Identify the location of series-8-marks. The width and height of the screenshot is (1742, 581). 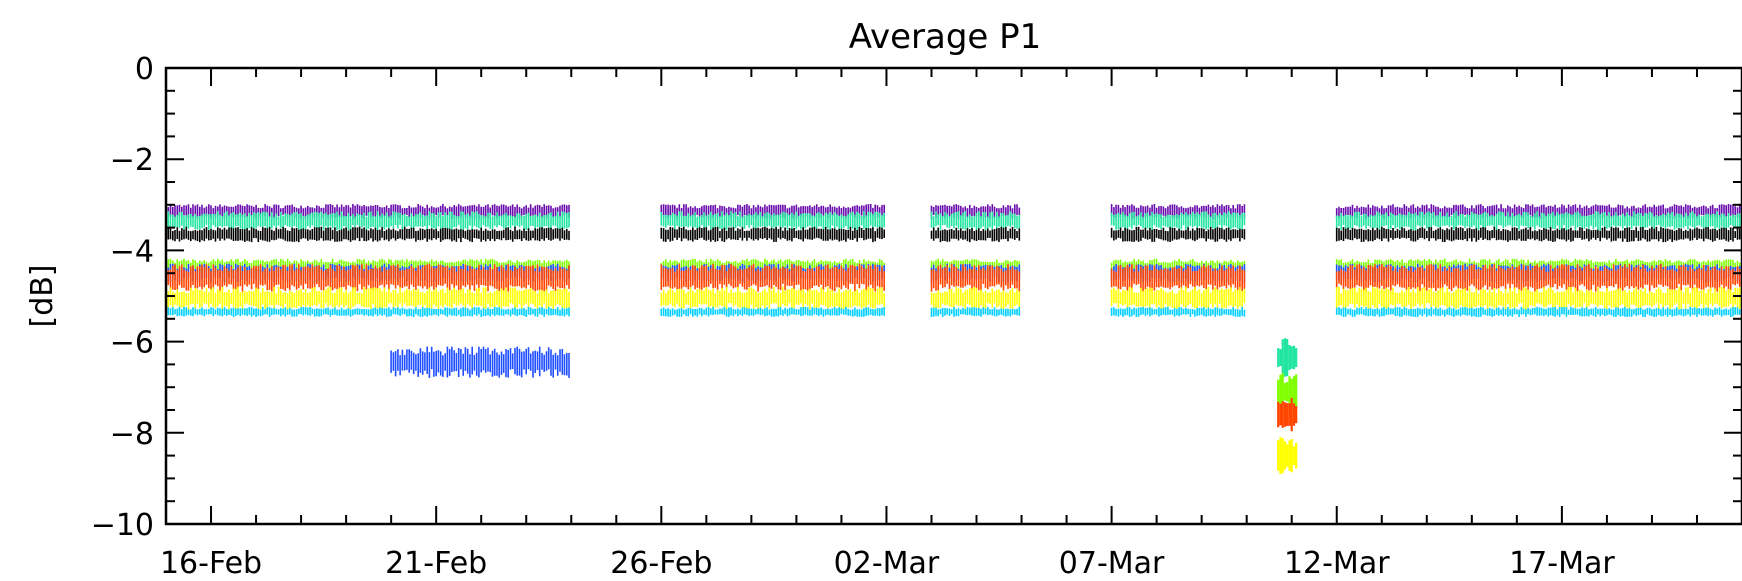
(480, 362).